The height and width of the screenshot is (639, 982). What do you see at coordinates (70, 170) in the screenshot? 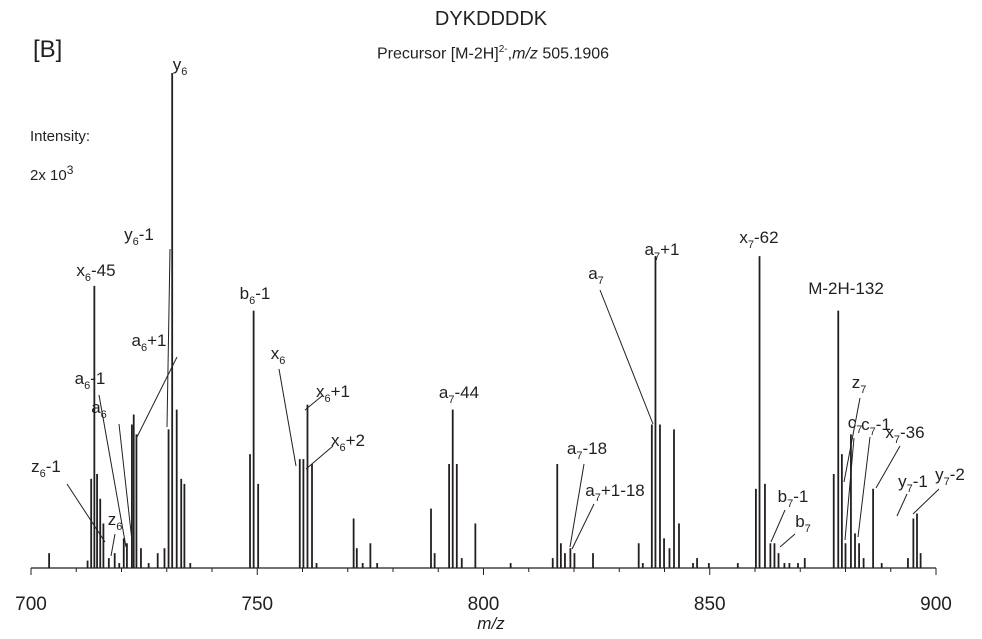
I see `intensity-scale-exponent: 3` at bounding box center [70, 170].